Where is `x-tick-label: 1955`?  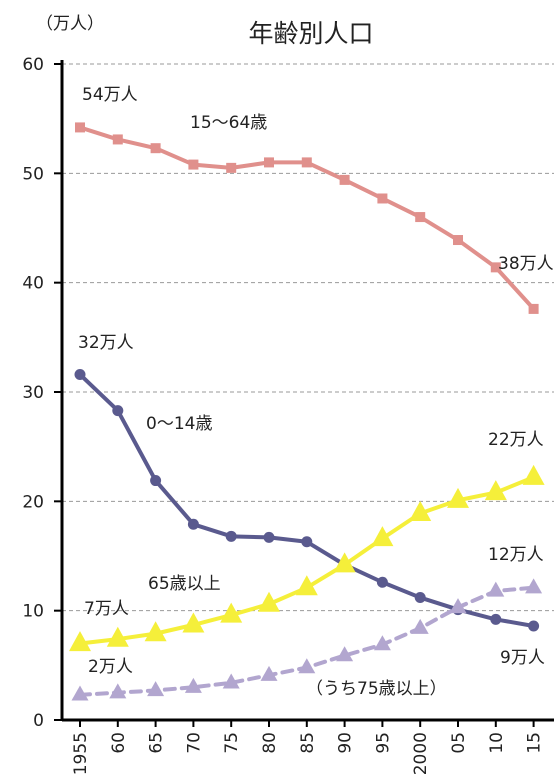 x-tick-label: 1955 is located at coordinates (81, 753).